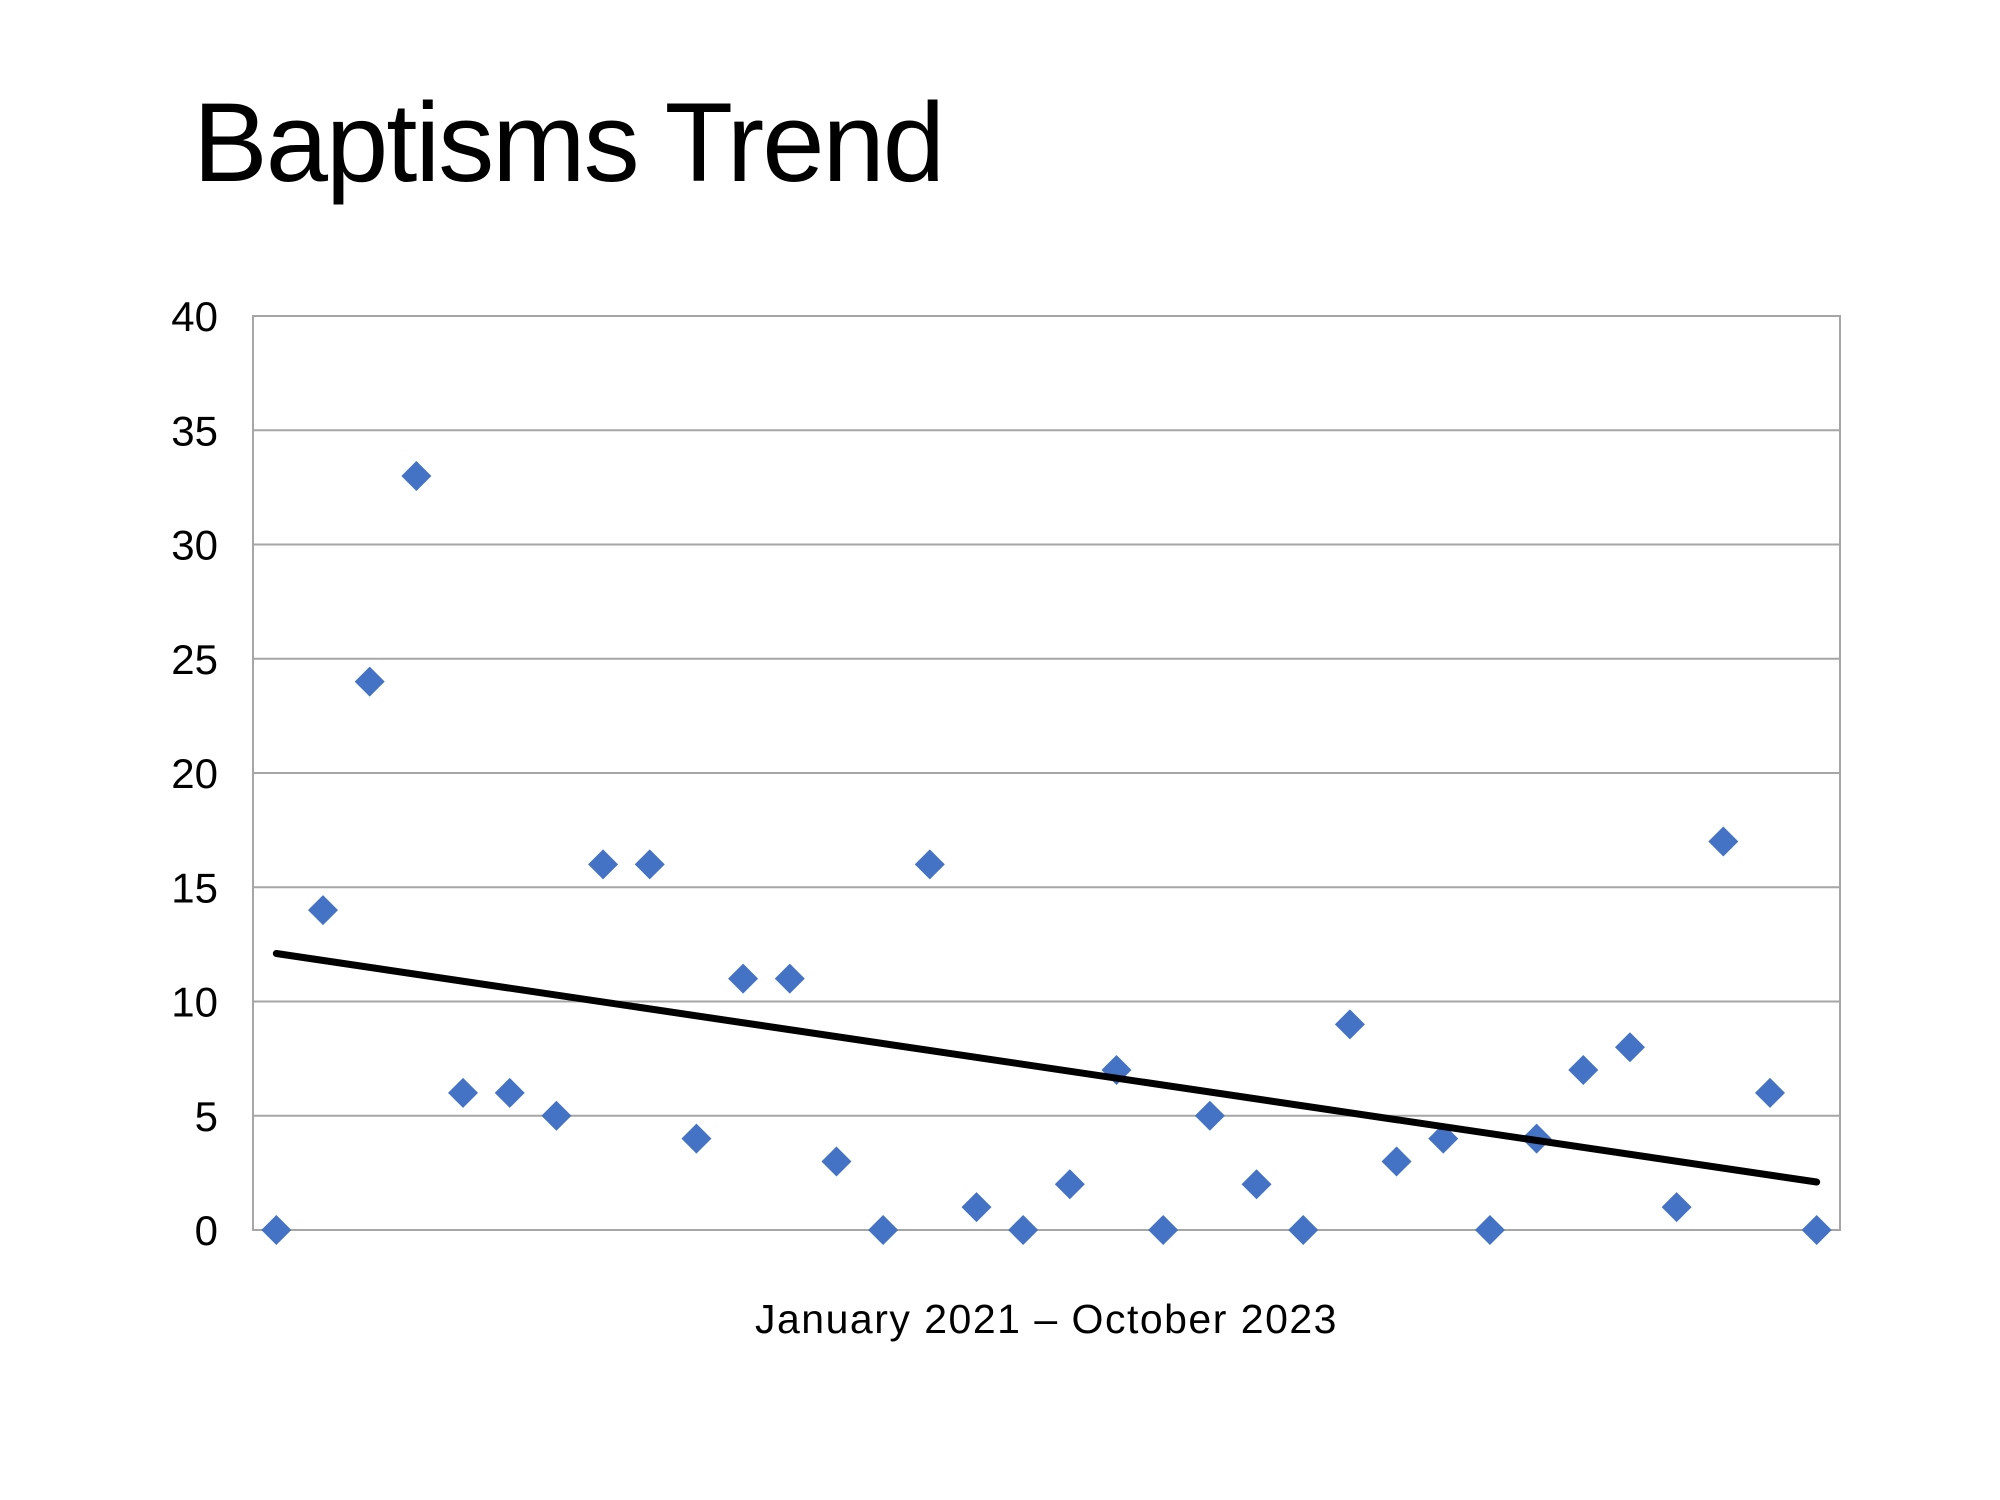  I want to click on trend-line, so click(1046, 1068).